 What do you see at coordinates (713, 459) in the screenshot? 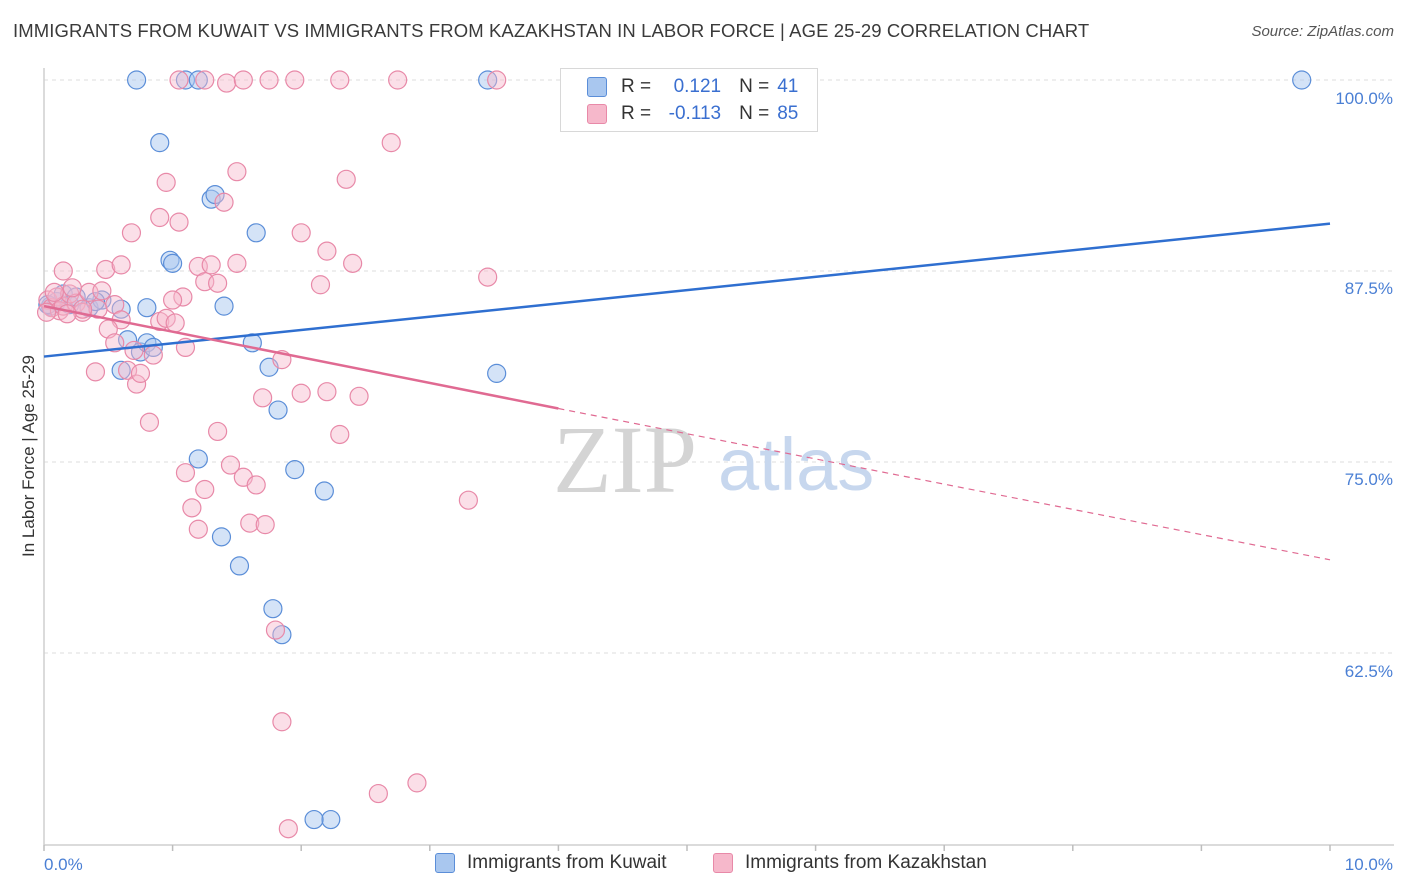
I see `watermark: ZIP atlas` at bounding box center [713, 459].